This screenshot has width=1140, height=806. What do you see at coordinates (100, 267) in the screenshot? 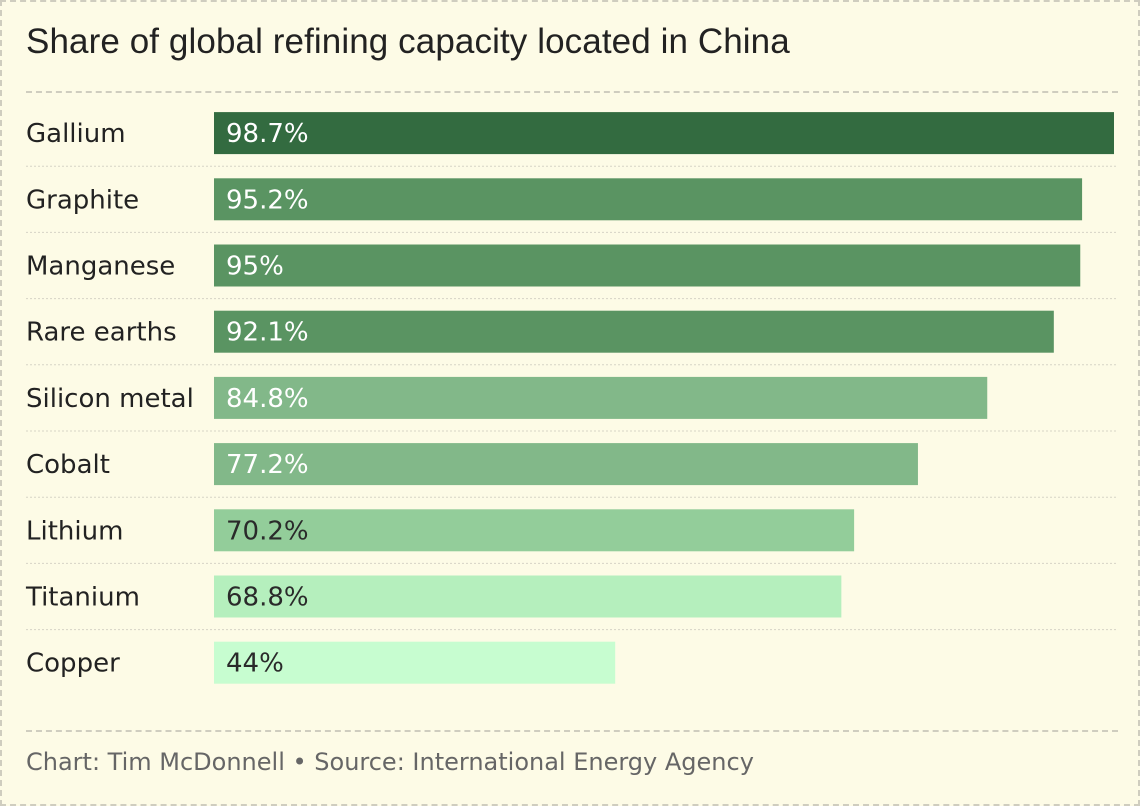
I see `category-label: Manganese` at bounding box center [100, 267].